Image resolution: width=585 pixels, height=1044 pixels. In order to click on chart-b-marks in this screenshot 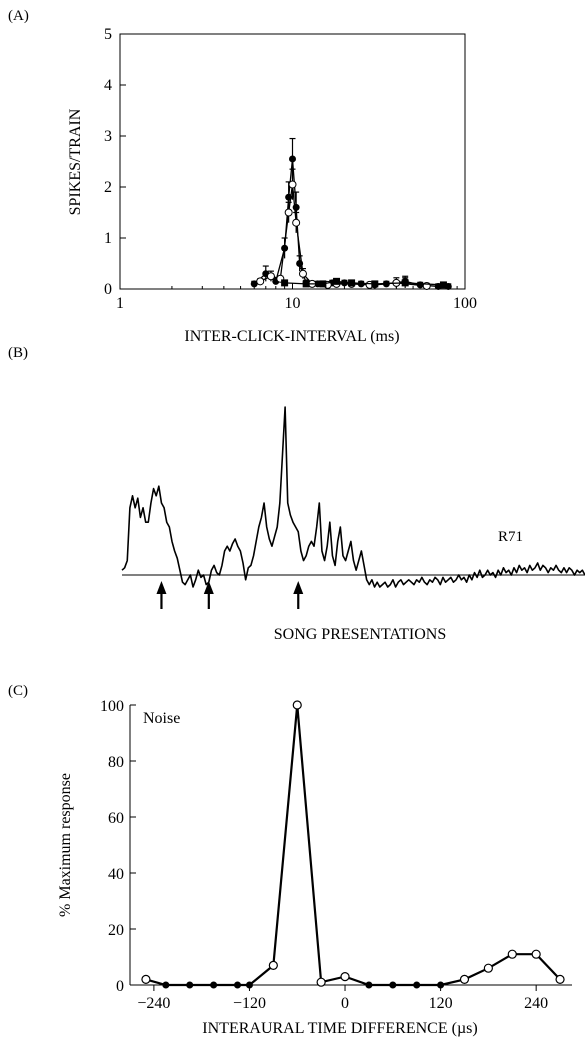, I will do `click(353, 497)`.